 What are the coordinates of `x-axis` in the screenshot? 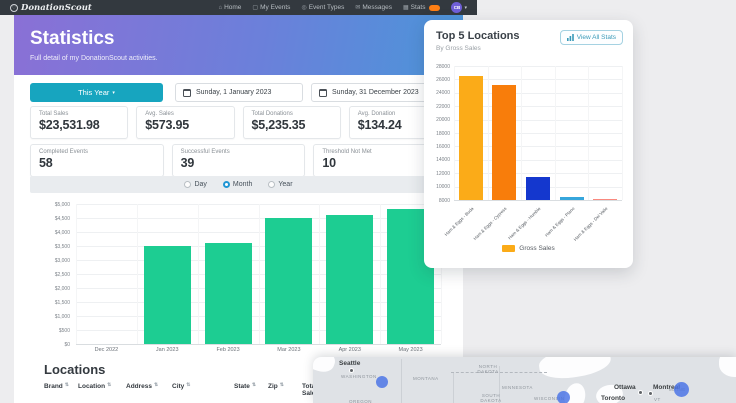 It's located at (258, 344).